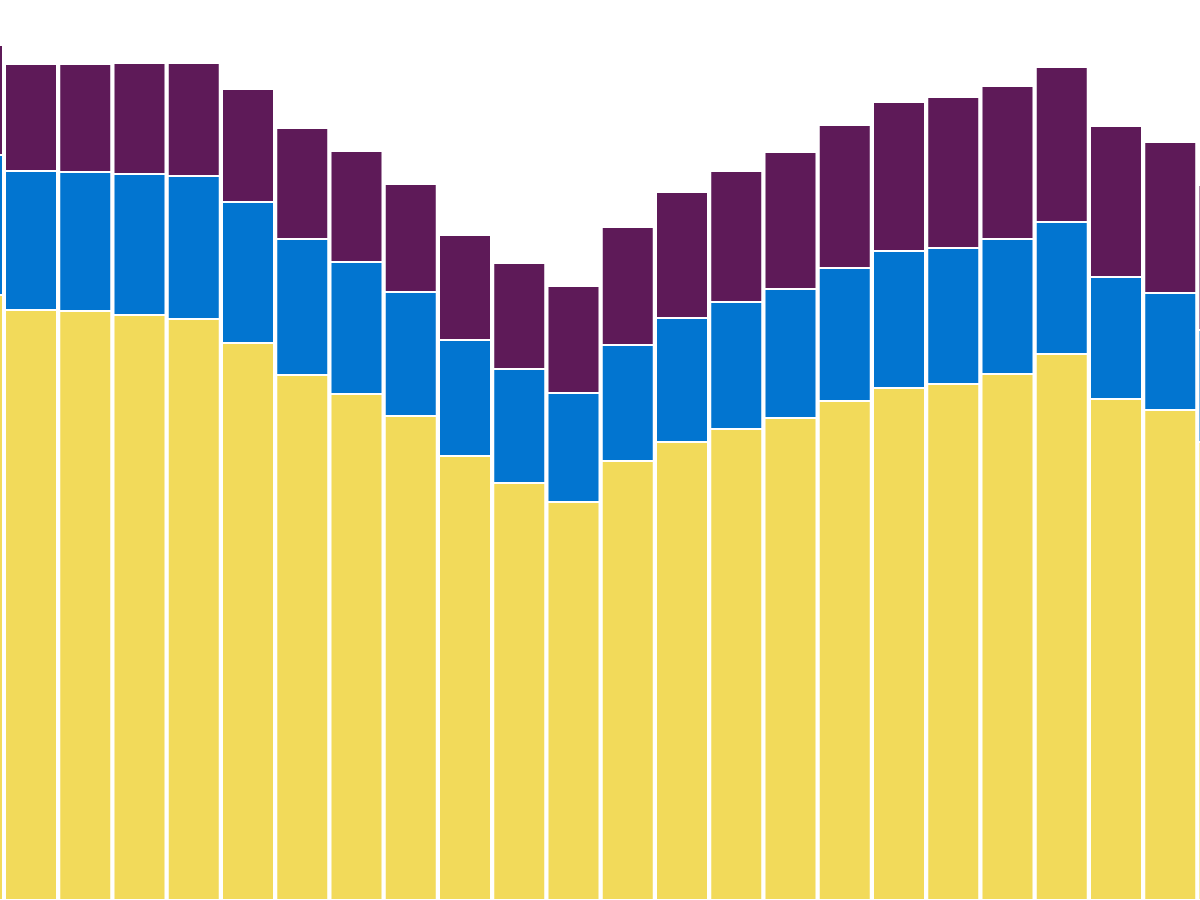  Describe the element at coordinates (2, 225) in the screenshot. I see `bar-segment-edge-blue` at that location.